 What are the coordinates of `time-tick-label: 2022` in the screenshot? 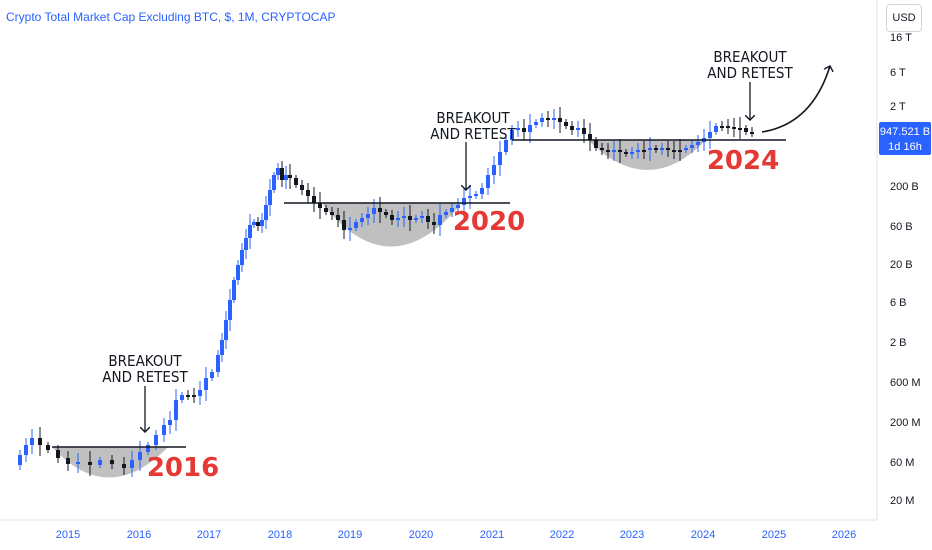 It's located at (562, 535).